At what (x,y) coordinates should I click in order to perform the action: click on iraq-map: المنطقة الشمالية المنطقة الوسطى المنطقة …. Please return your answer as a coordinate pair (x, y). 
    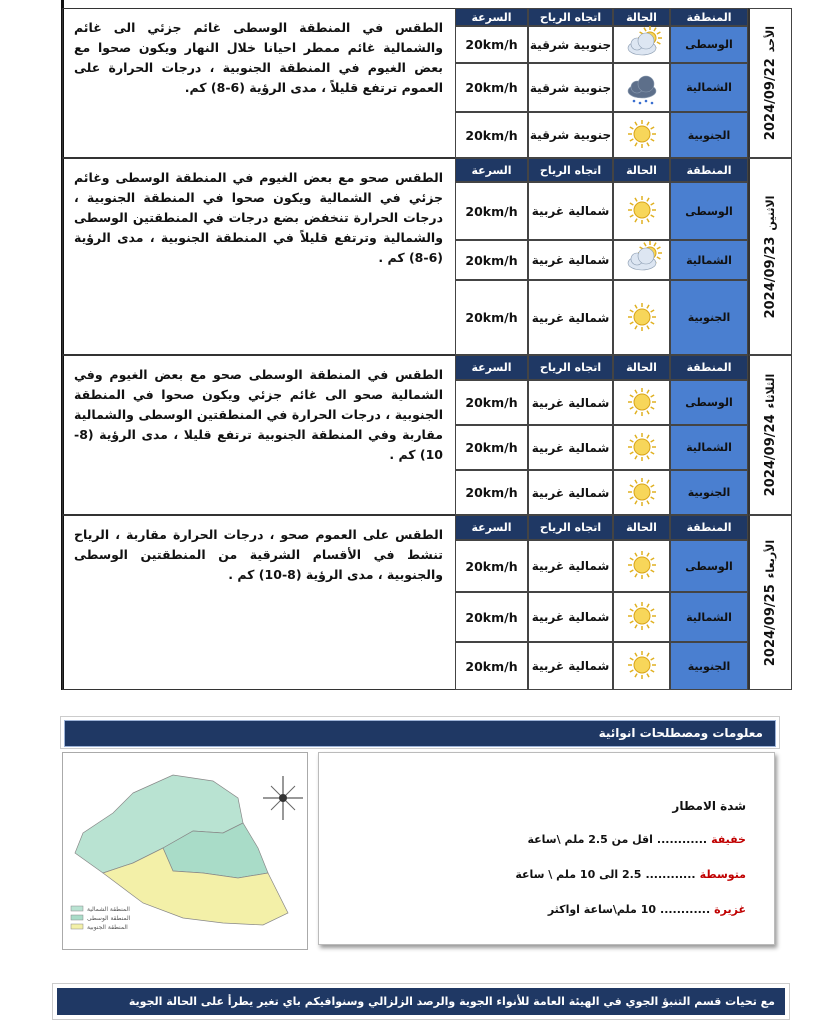
    Looking at the image, I should click on (186, 852).